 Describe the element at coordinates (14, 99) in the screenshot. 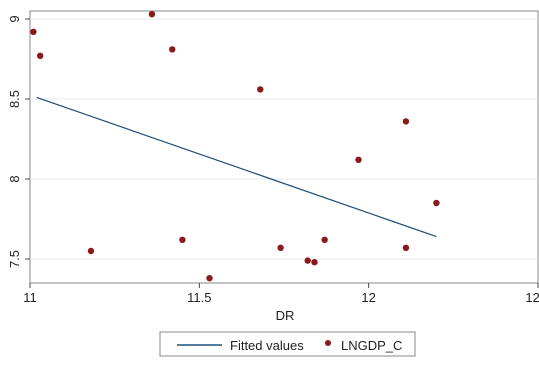

I see `y-tick-label-2: 8.5` at that location.